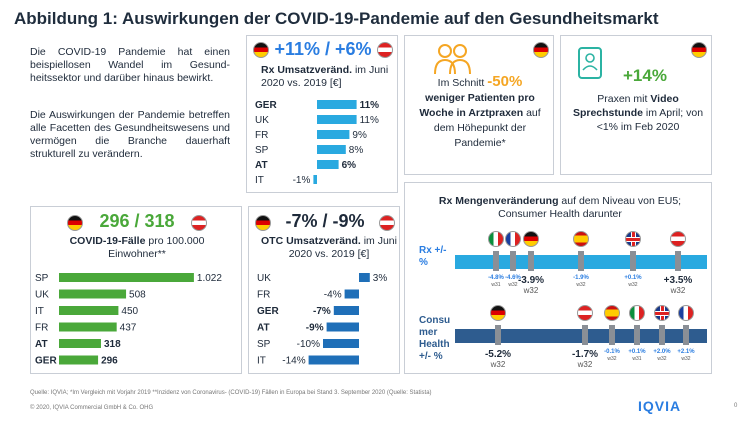 The width and height of the screenshot is (750, 422). Describe the element at coordinates (311, 241) in the screenshot. I see `otc-subtitle-bold: OTC Umsatzveränd.` at that location.